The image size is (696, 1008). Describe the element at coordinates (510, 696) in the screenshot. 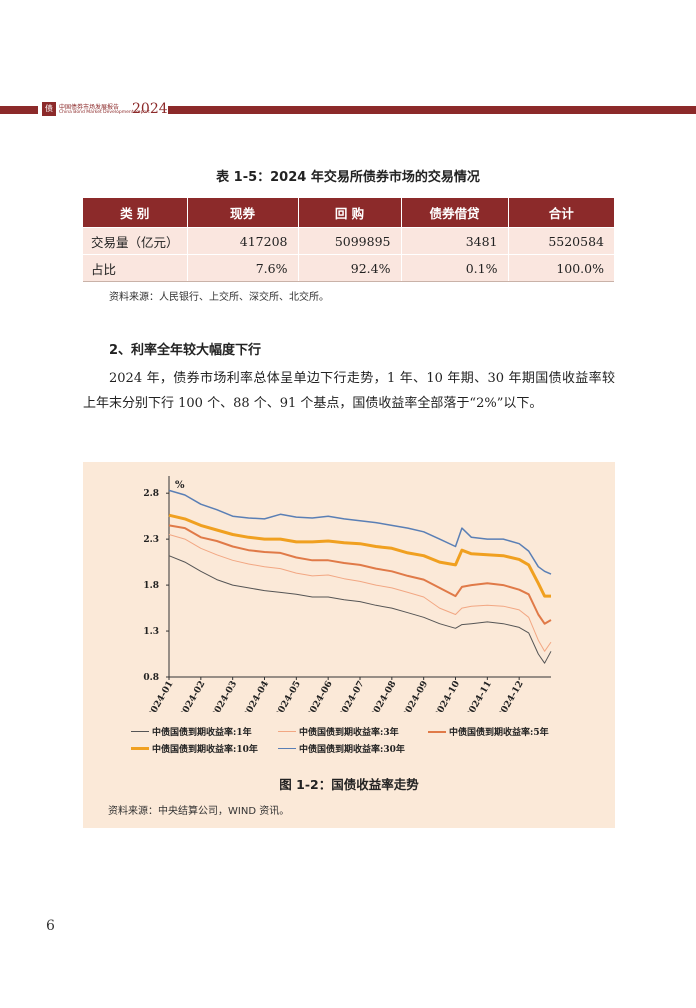

I see `x-tick-label: 2024-12` at that location.